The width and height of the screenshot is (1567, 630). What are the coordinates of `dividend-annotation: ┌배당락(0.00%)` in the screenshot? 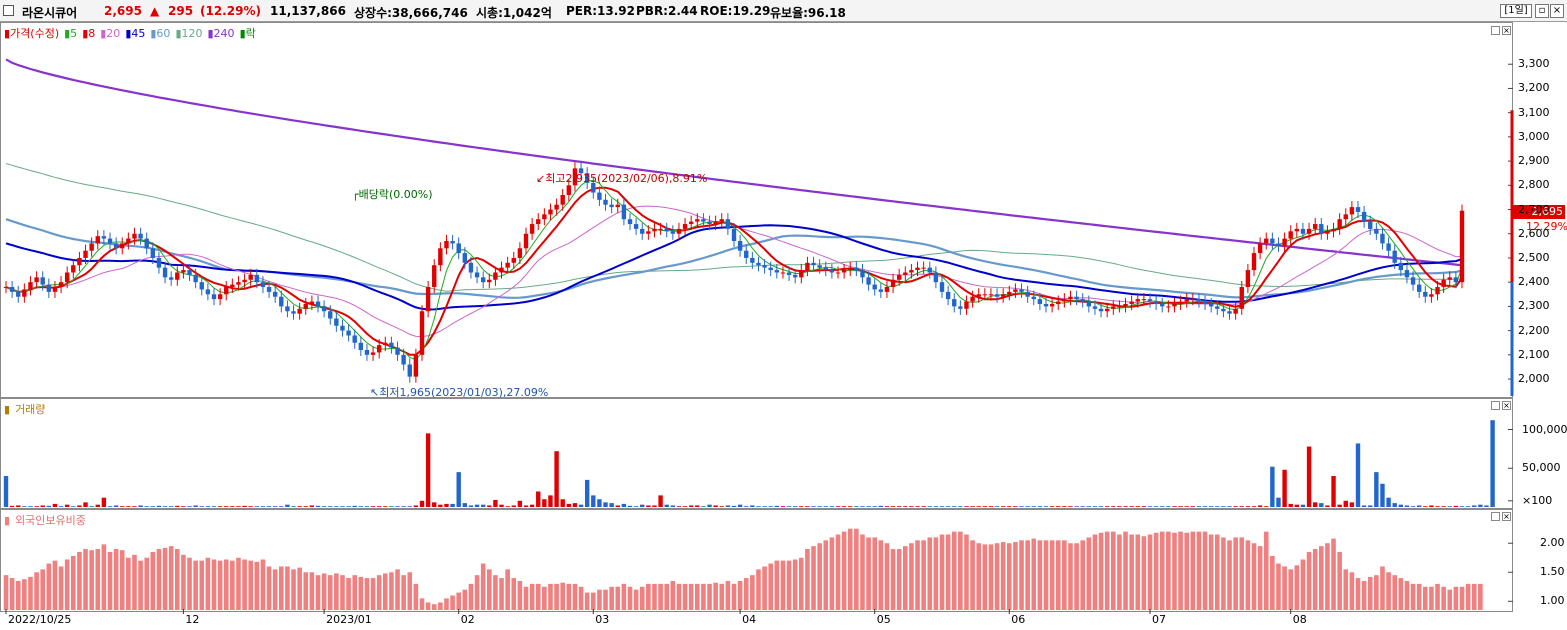 It's located at (392, 194).